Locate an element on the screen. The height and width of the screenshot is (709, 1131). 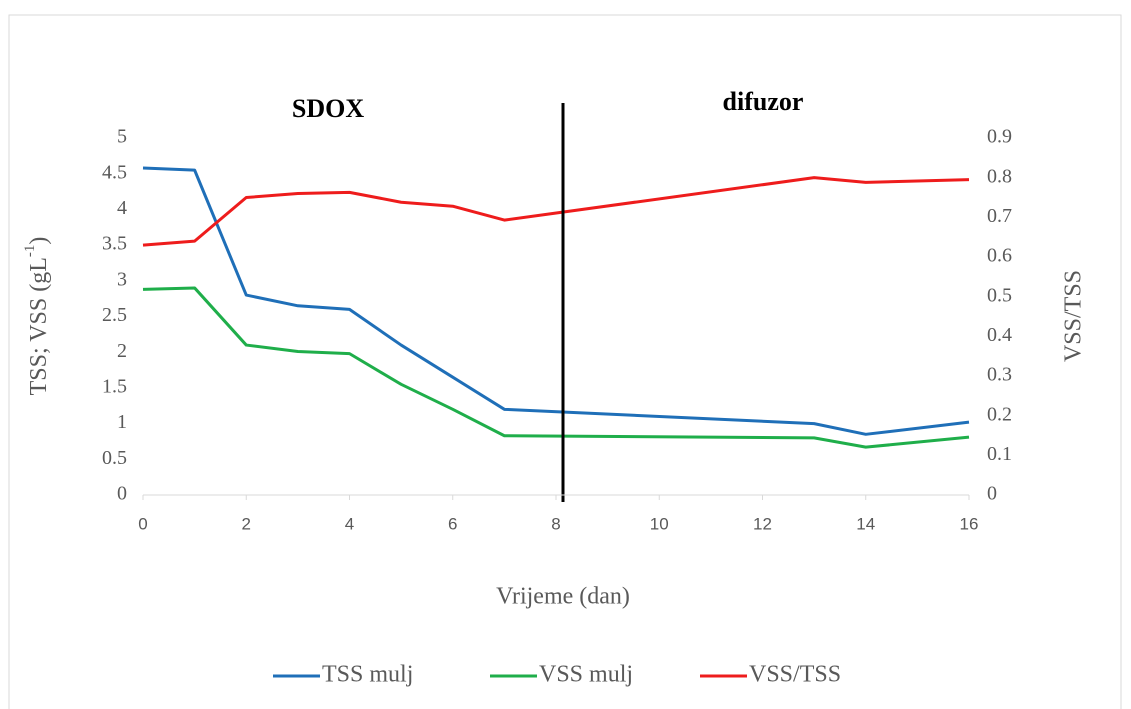
x-tick-label: 4 is located at coordinates (349, 523).